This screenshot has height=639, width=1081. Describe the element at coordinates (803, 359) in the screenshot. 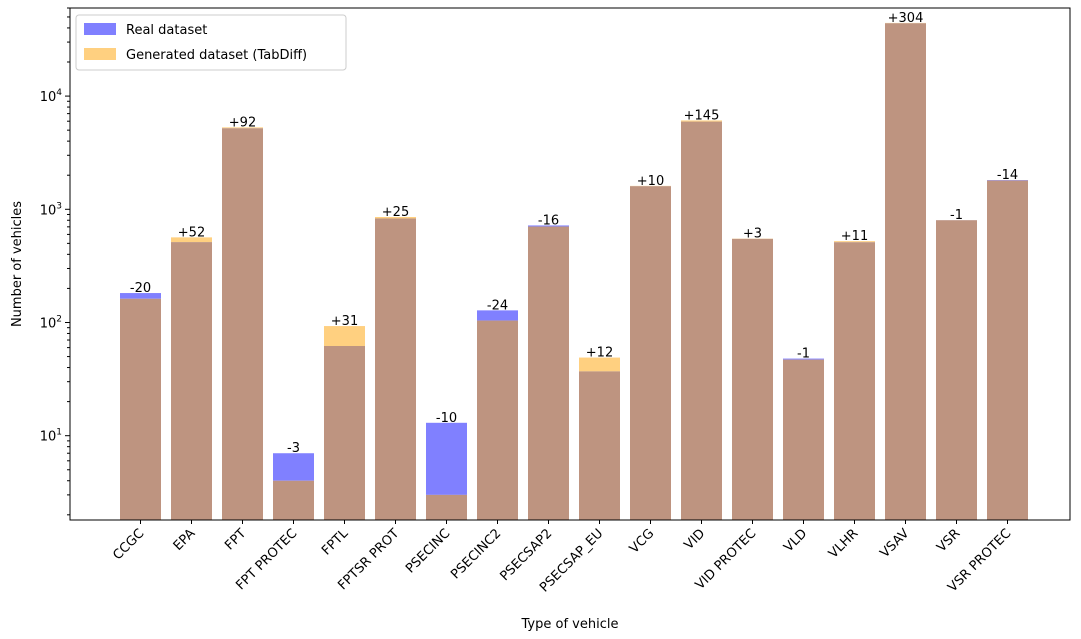

I see `bar-excess-vld` at that location.